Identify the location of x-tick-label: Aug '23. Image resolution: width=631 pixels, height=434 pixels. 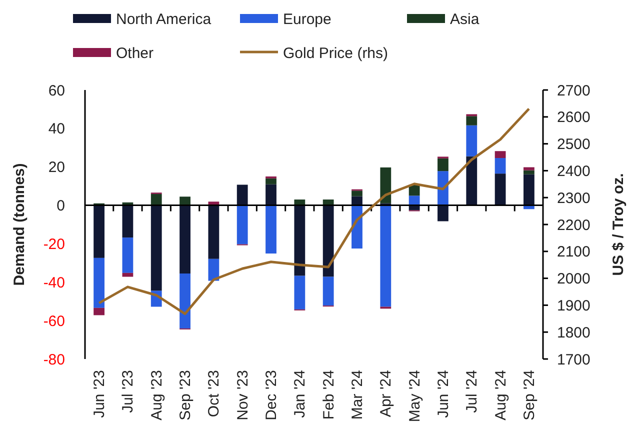
(157, 395).